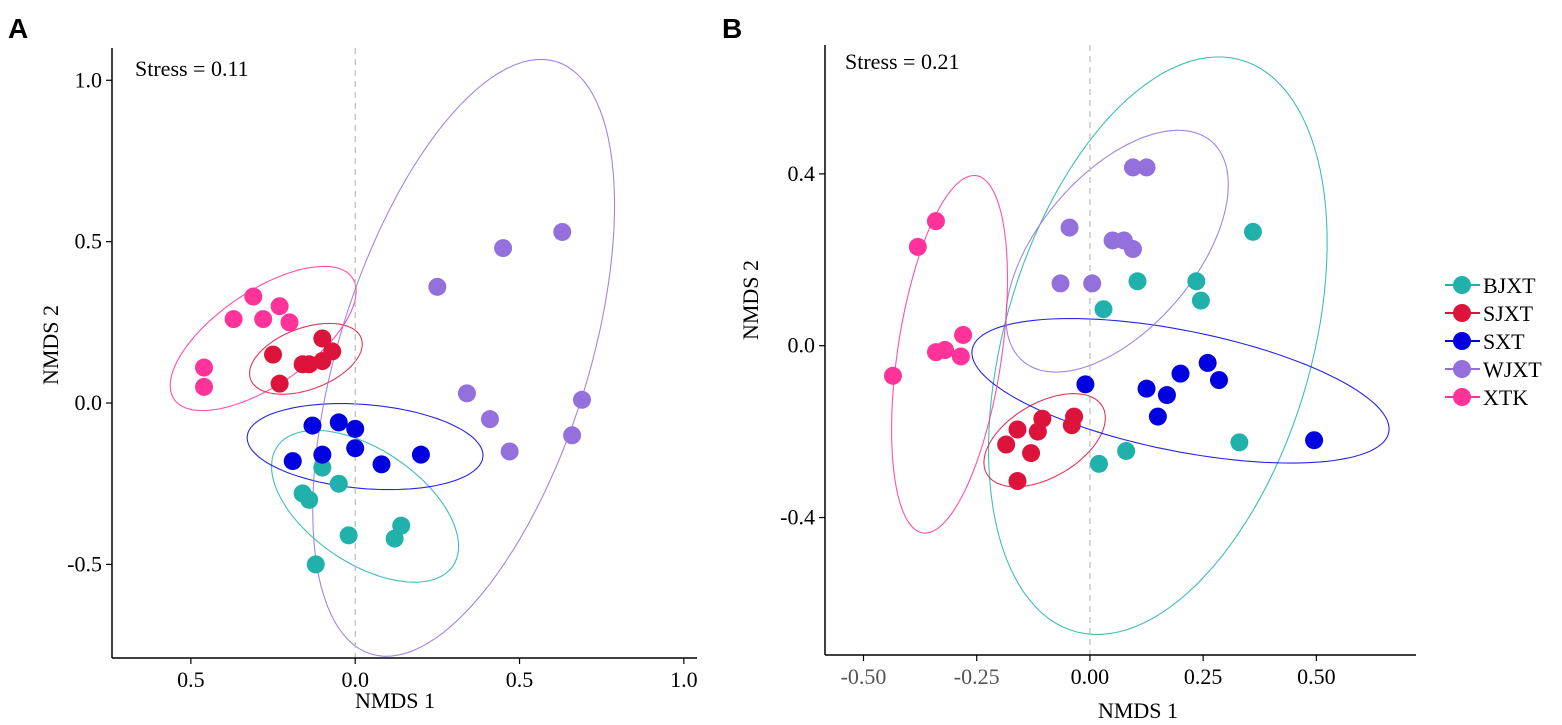 The width and height of the screenshot is (1562, 725). What do you see at coordinates (1316, 676) in the screenshot?
I see `x-tick-label: 0.50` at bounding box center [1316, 676].